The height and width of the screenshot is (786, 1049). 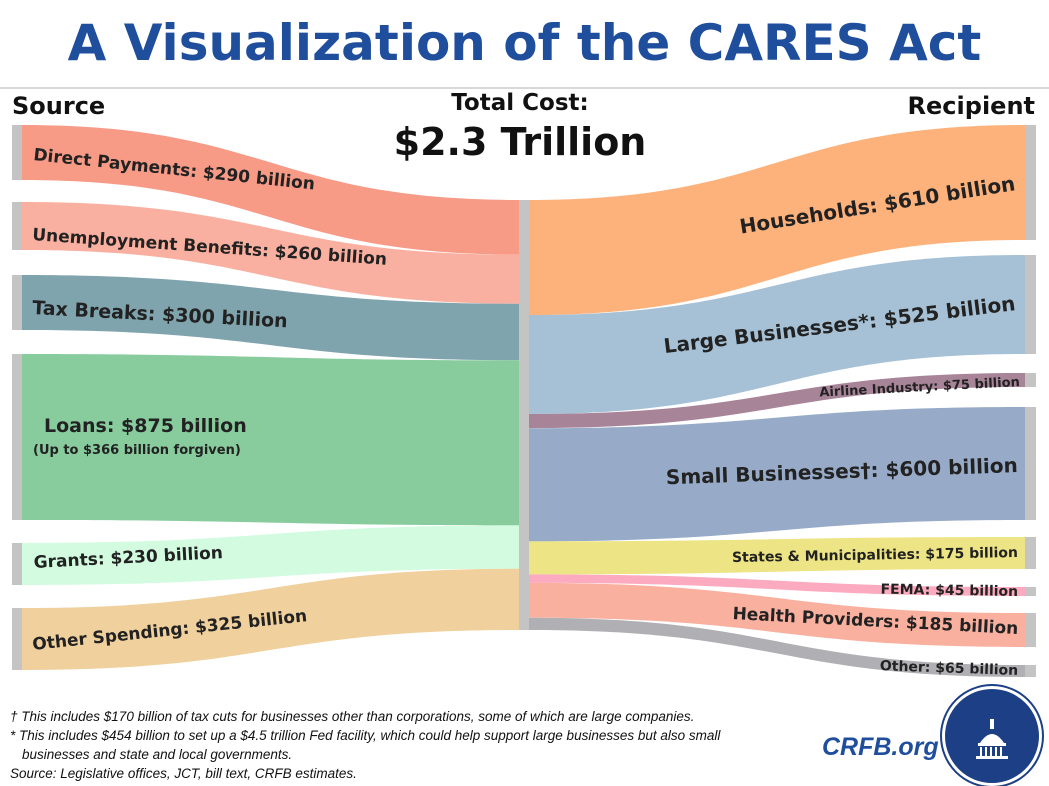 What do you see at coordinates (992, 739) in the screenshot?
I see `capitol-dome-icon` at bounding box center [992, 739].